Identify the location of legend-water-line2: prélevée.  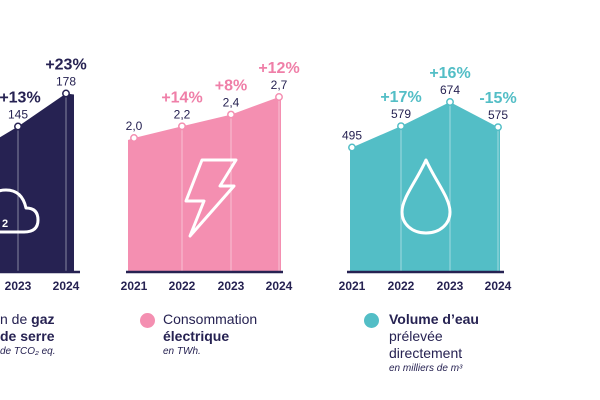
(416, 336).